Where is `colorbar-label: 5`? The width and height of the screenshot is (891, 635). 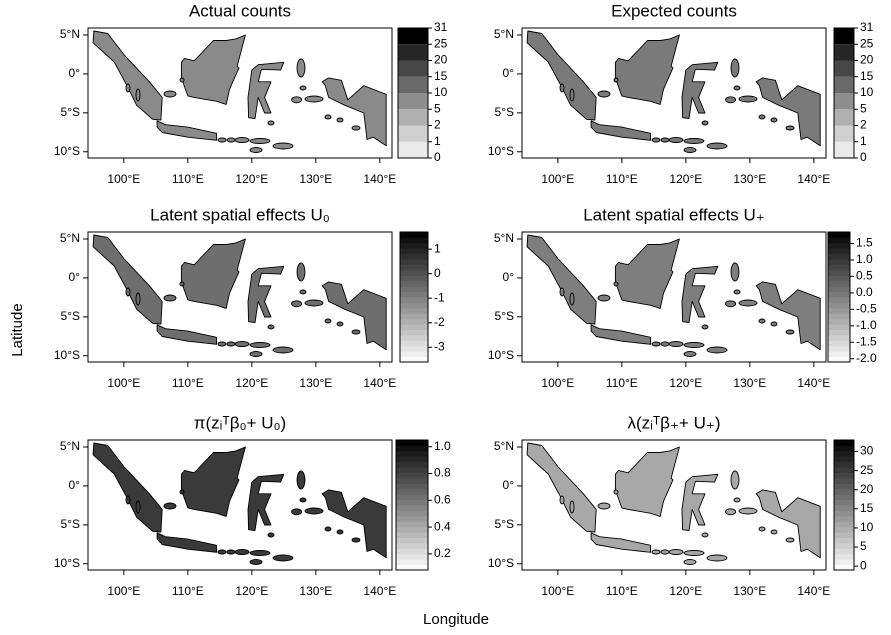 colorbar-label: 5 is located at coordinates (863, 546).